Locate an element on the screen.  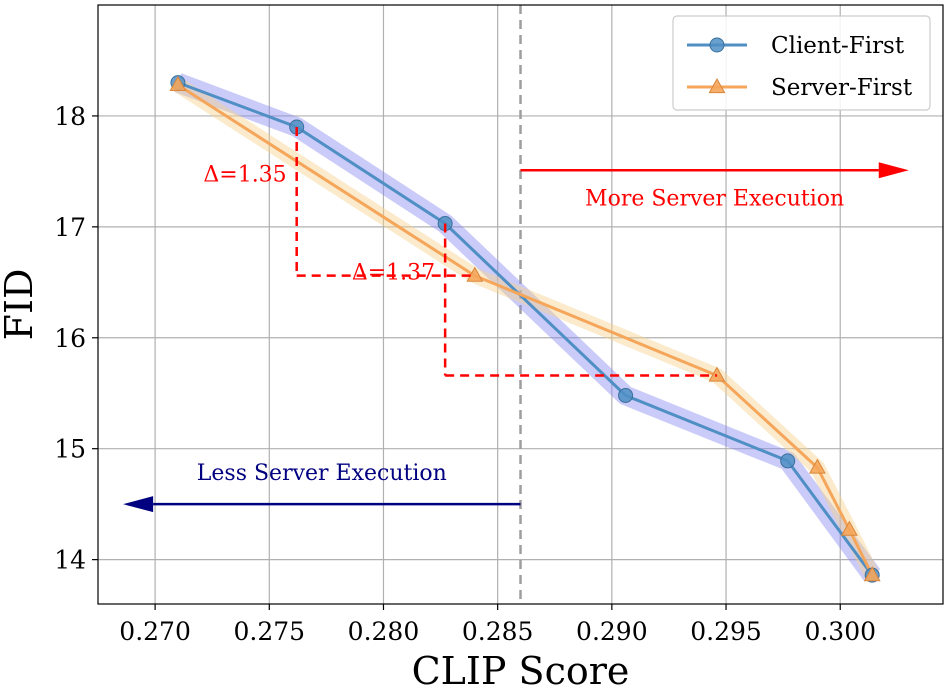
y-tick-label: 18 is located at coordinates (70, 116).